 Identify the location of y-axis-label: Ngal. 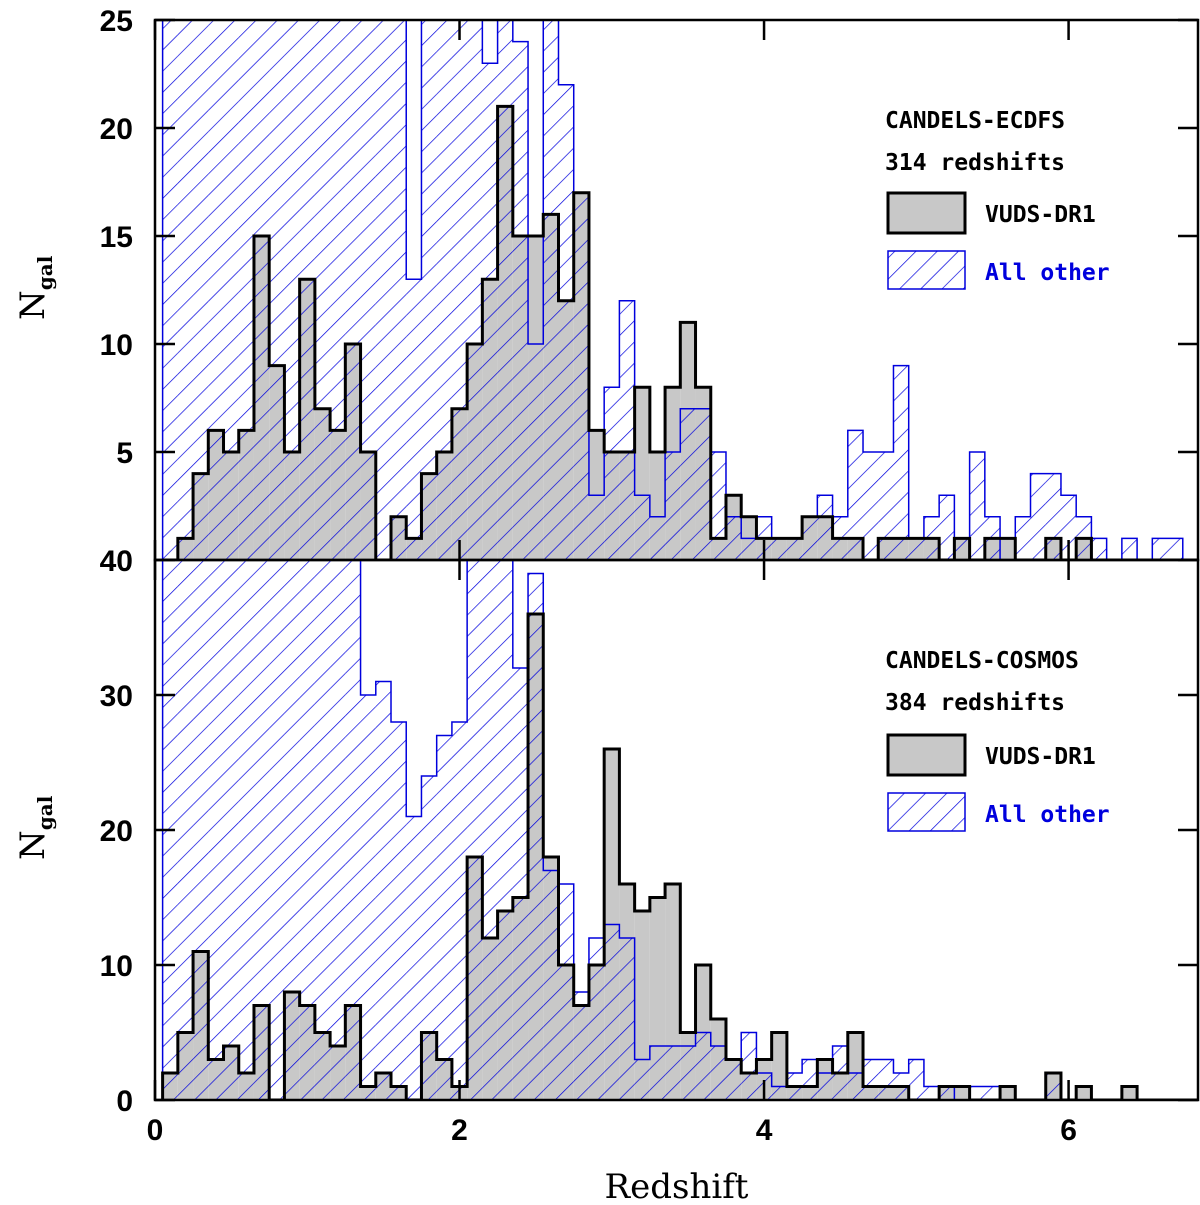
(35, 827).